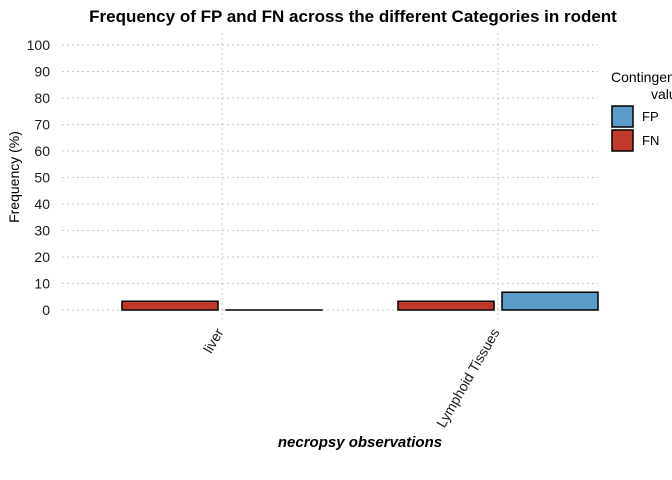 This screenshot has width=672, height=480. I want to click on y-tick-label: 50, so click(42, 178).